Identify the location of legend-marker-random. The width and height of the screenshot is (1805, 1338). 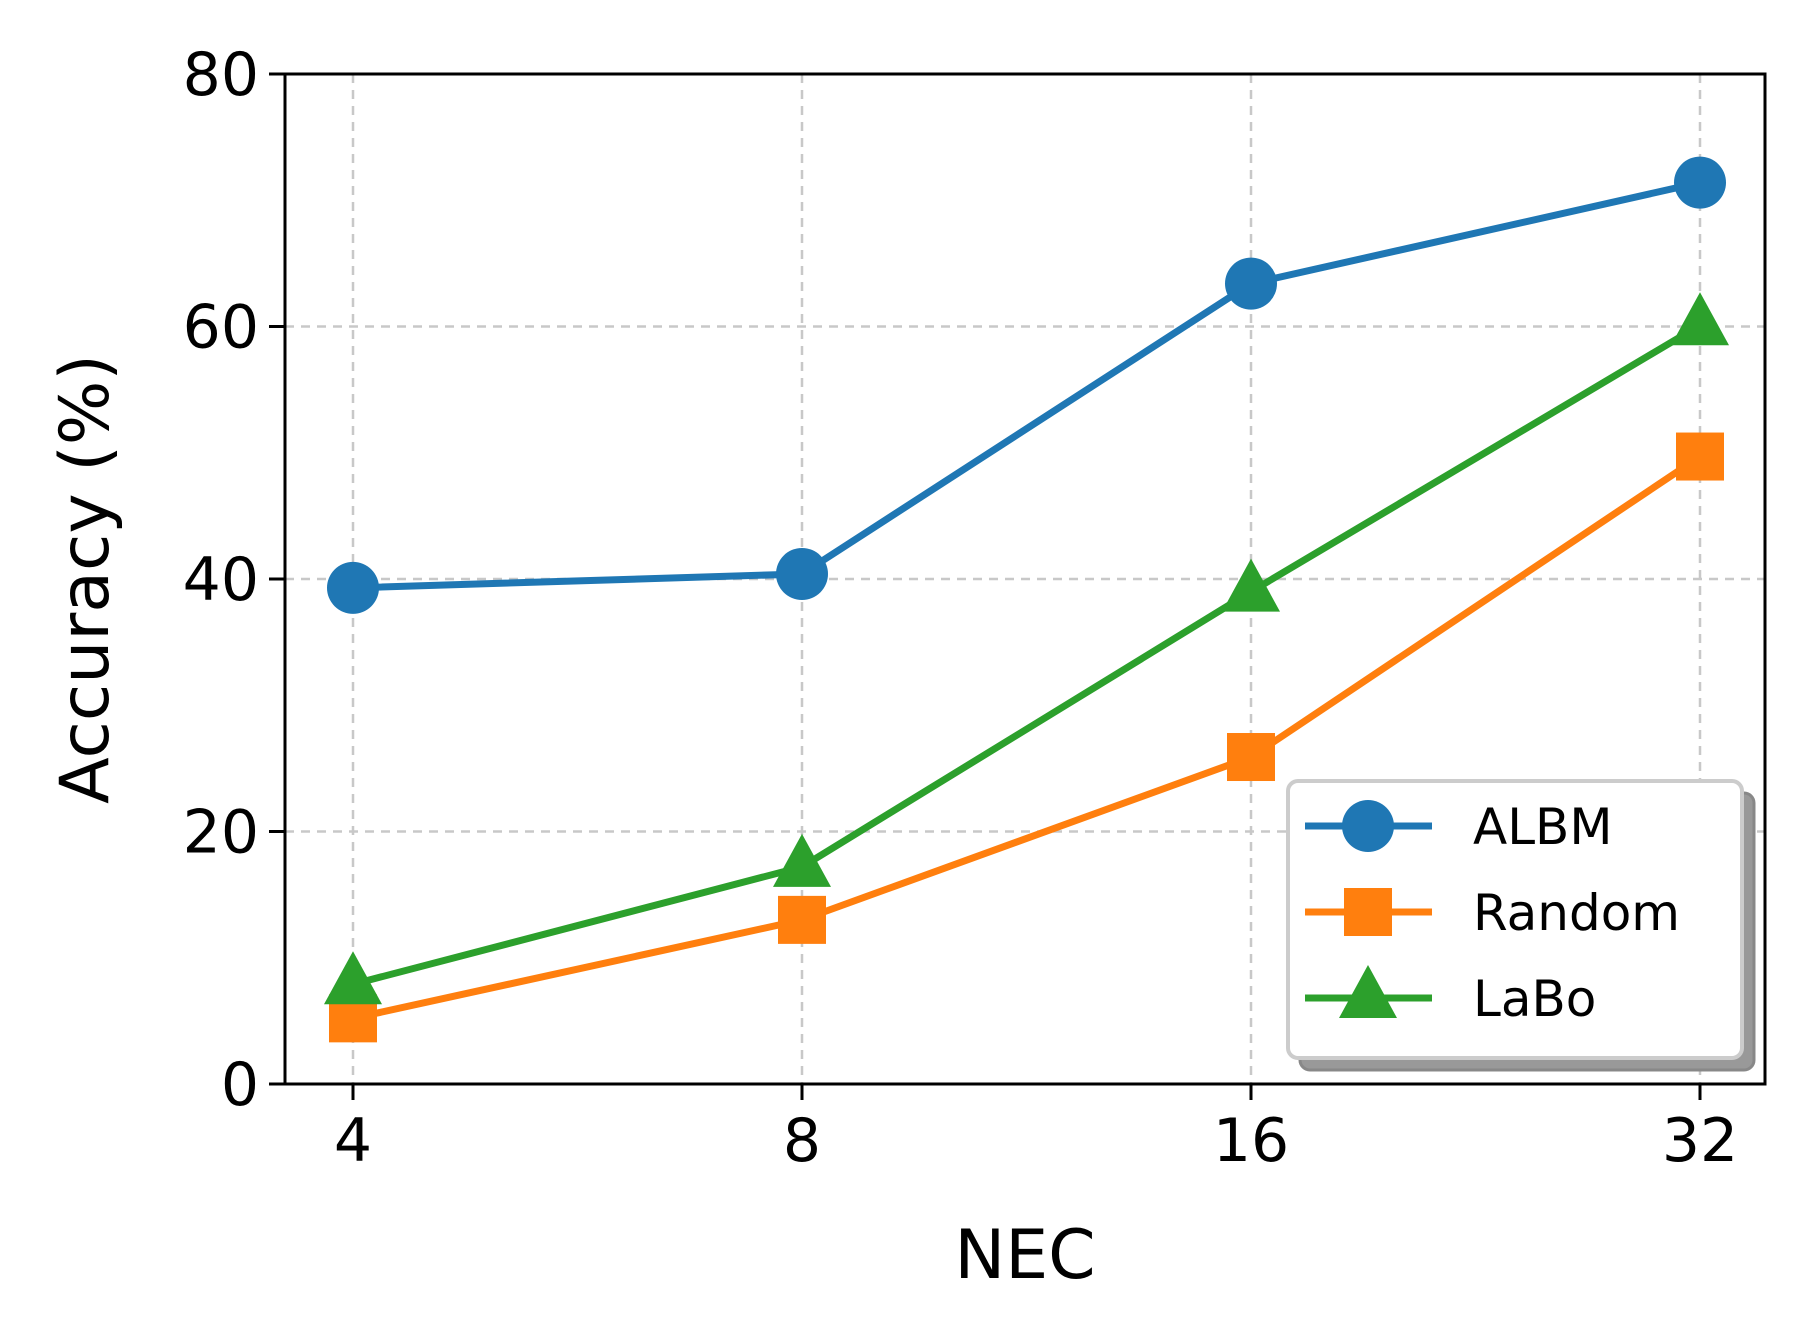
(1368, 912).